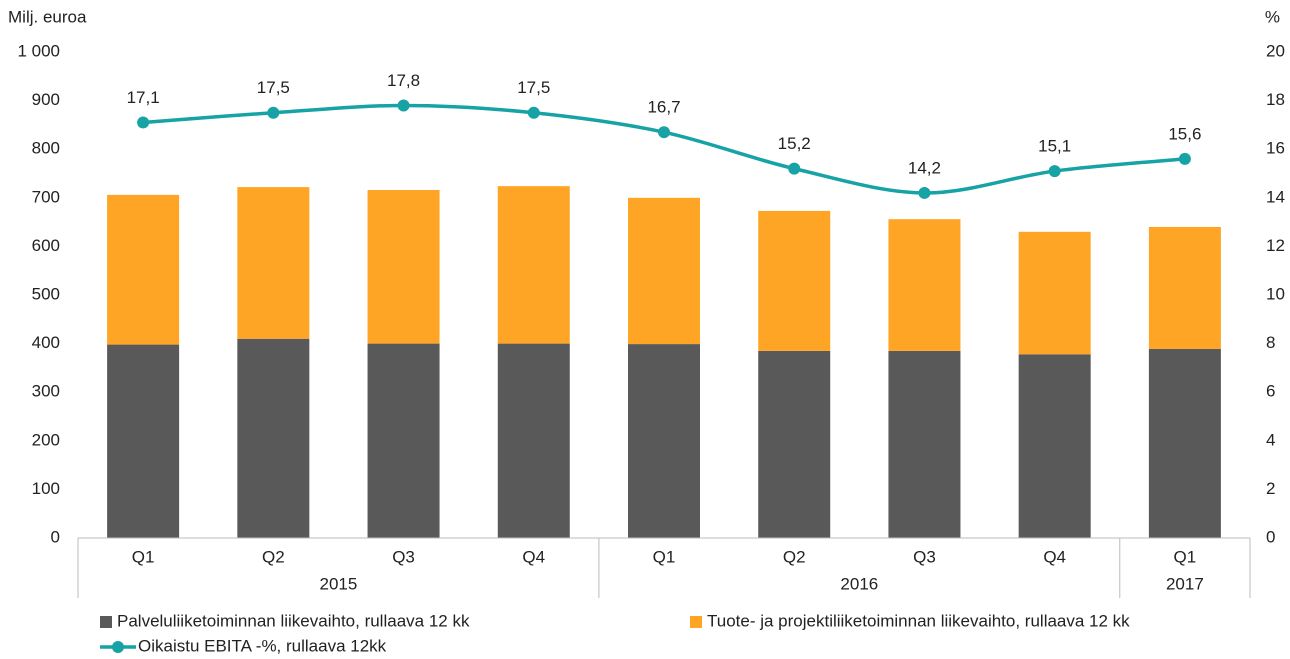 The height and width of the screenshot is (659, 1290). What do you see at coordinates (1272, 16) in the screenshot?
I see `y2-axis-label: %` at bounding box center [1272, 16].